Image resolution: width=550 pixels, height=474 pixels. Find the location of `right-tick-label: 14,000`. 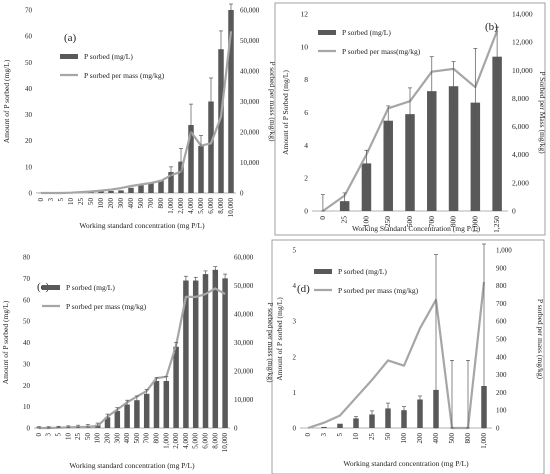

right-tick-label: 14,000 is located at coordinates (522, 14).